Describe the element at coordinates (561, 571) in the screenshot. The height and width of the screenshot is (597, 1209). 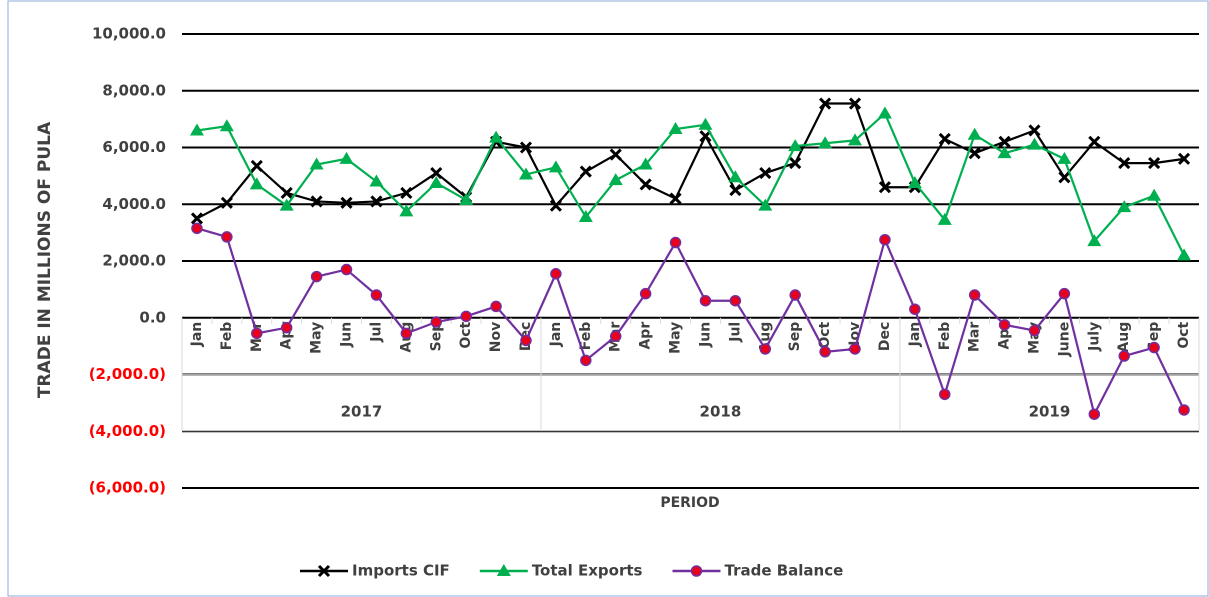
I see `legend-item: Total Exports` at that location.